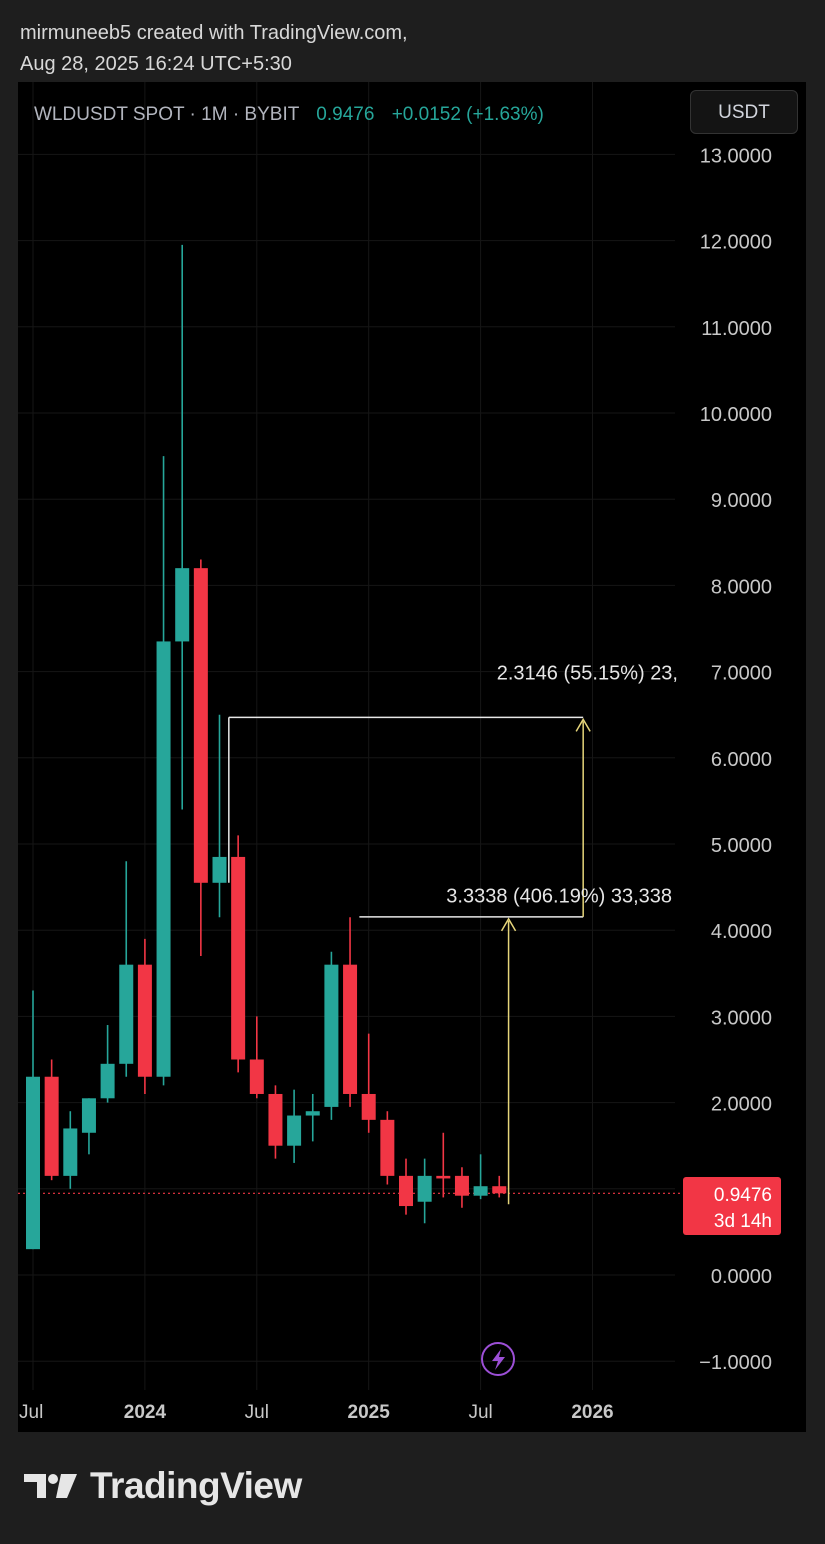 This screenshot has width=825, height=1544. Describe the element at coordinates (736, 156) in the screenshot. I see `y-tick-label: 13.0000` at that location.